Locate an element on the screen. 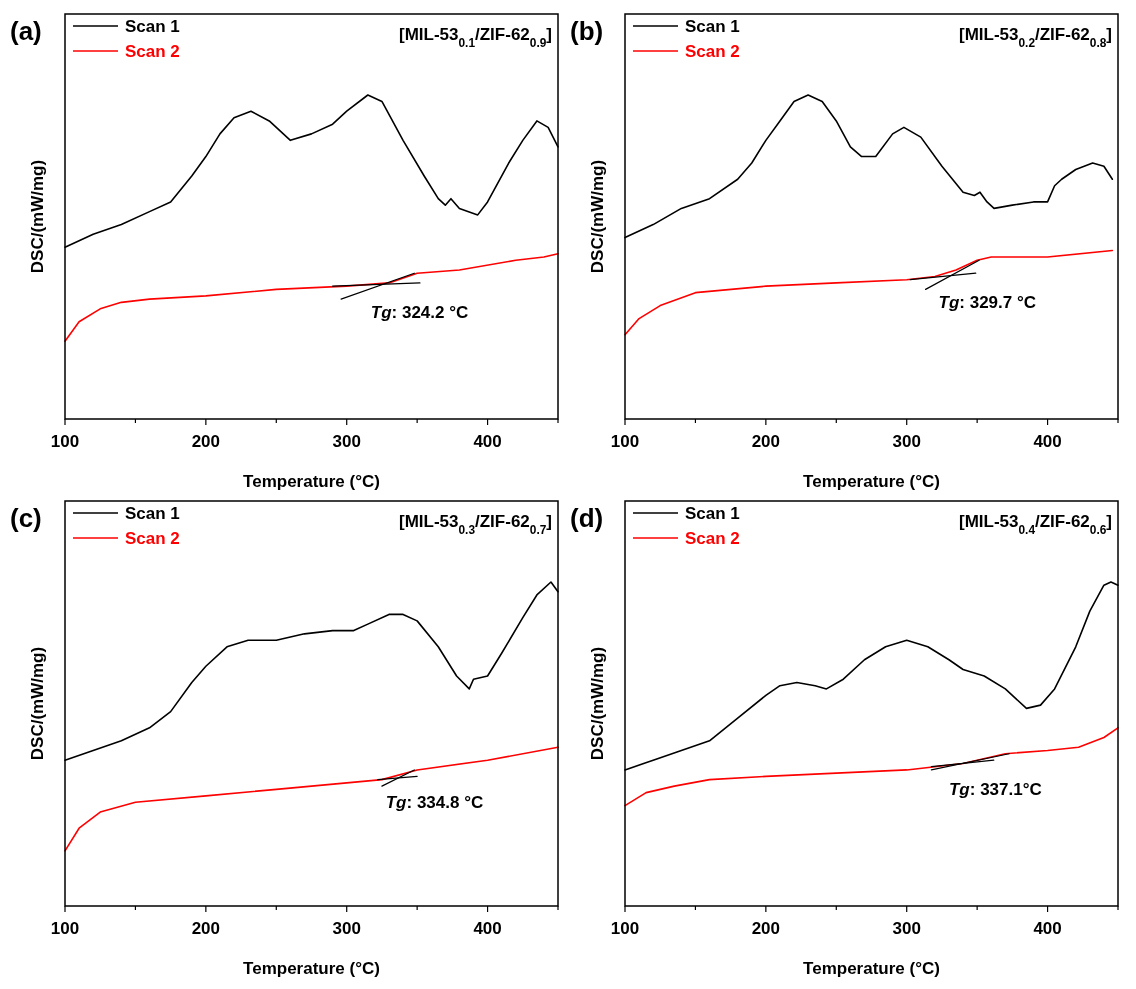 Image resolution: width=1136 pixels, height=989 pixels. text: (c) is located at coordinates (26, 518).